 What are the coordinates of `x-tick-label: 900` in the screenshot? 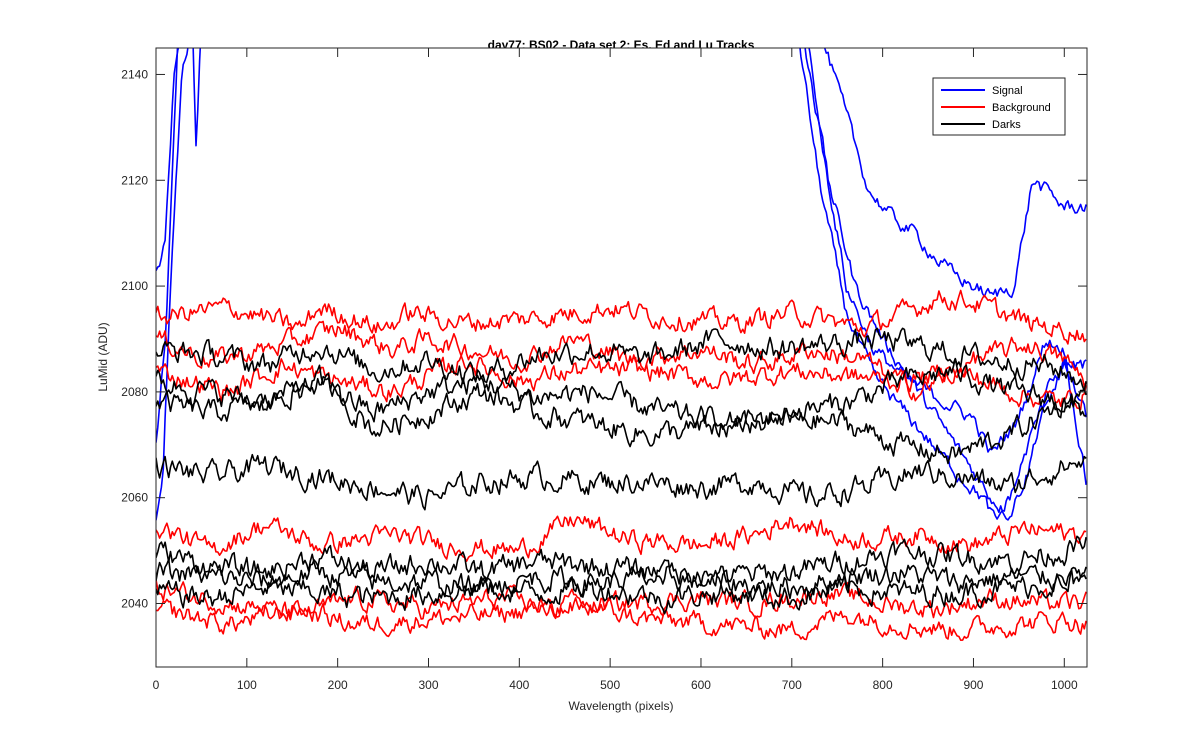 It's located at (973, 685).